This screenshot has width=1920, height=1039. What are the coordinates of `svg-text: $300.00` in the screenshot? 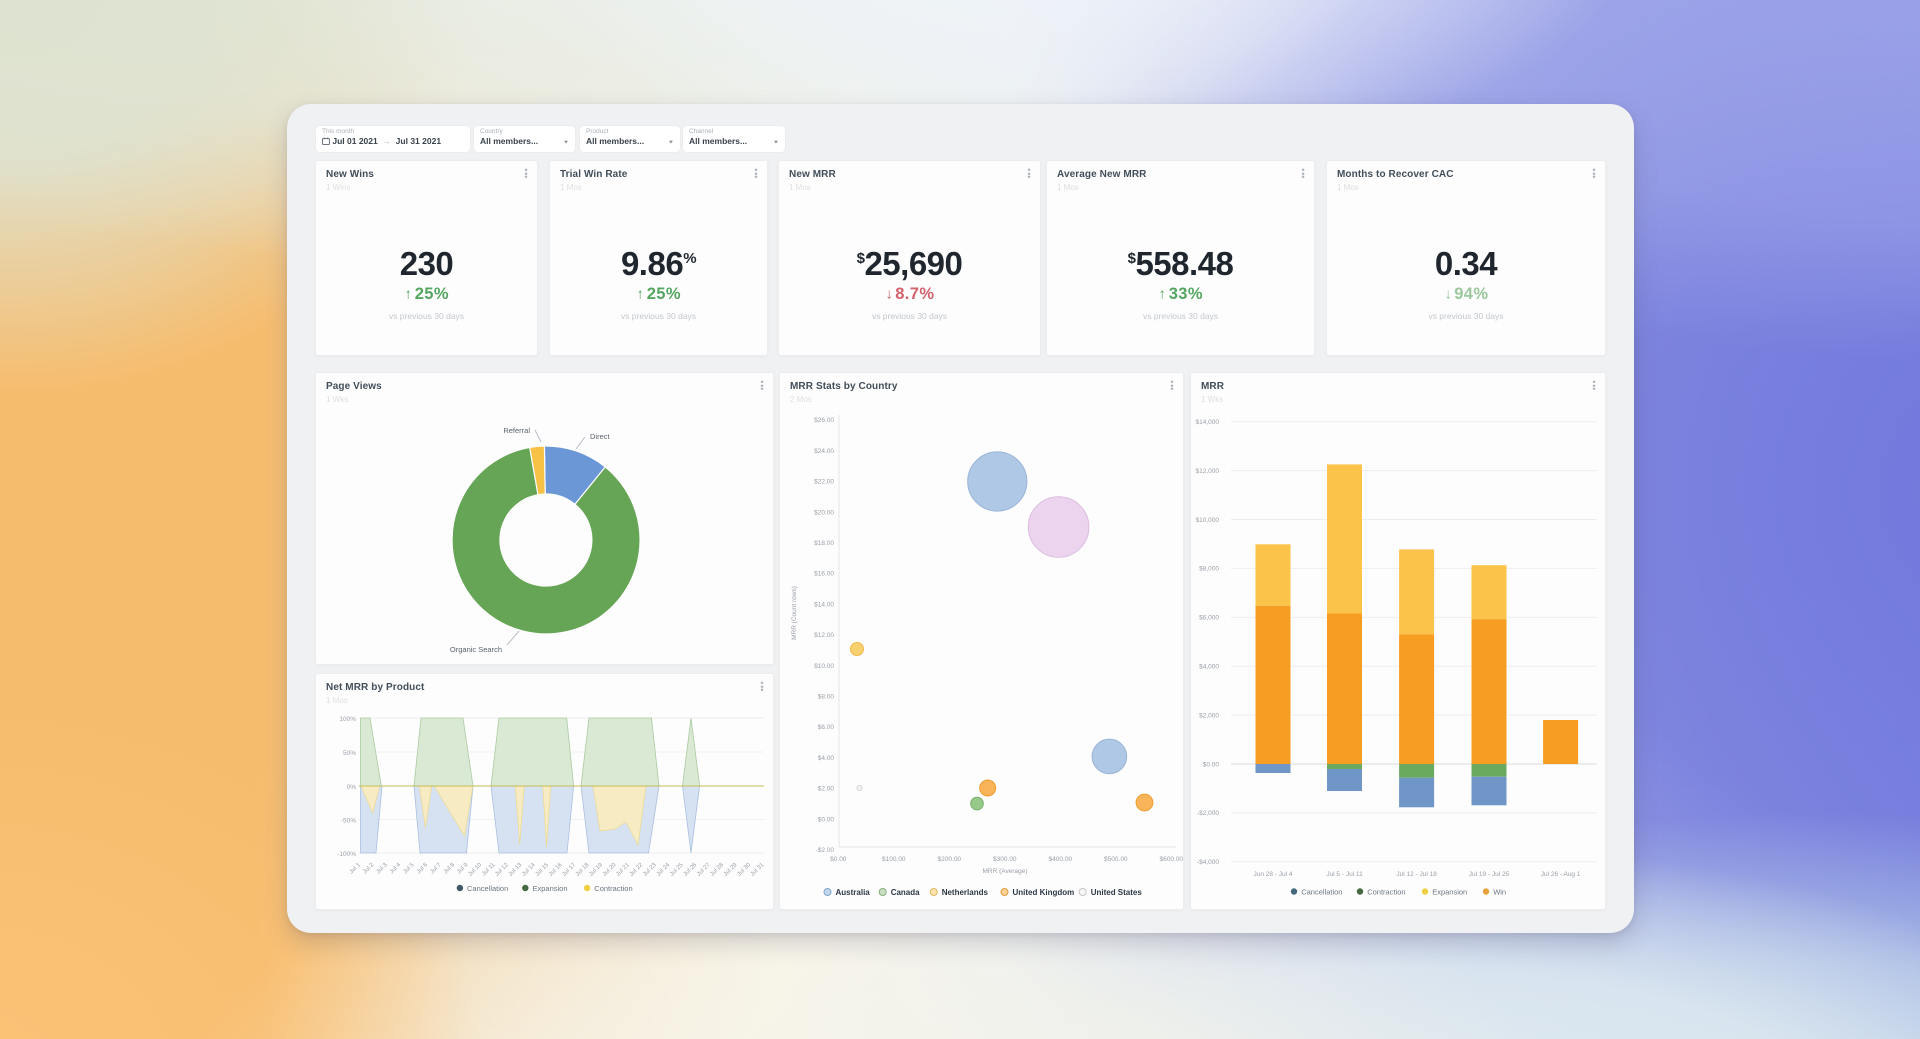 It's located at (1005, 859).